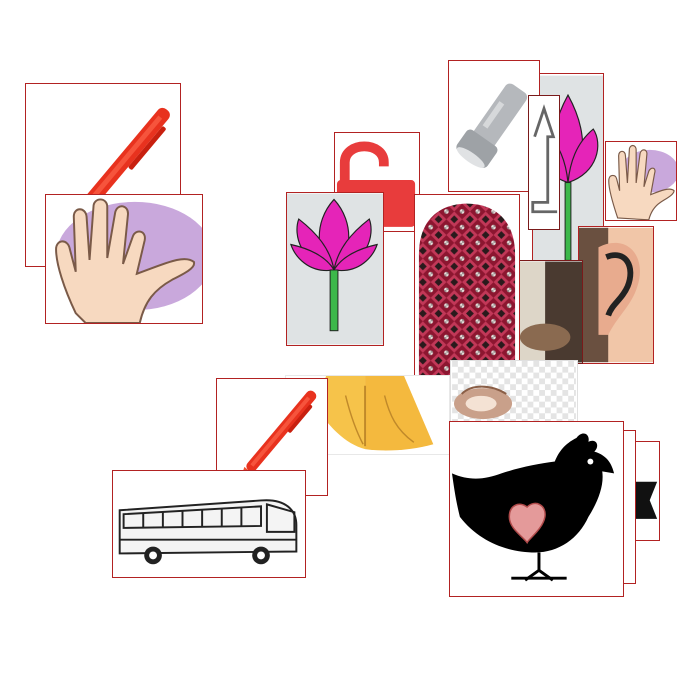  I want to click on flashlight-card, so click(494, 126).